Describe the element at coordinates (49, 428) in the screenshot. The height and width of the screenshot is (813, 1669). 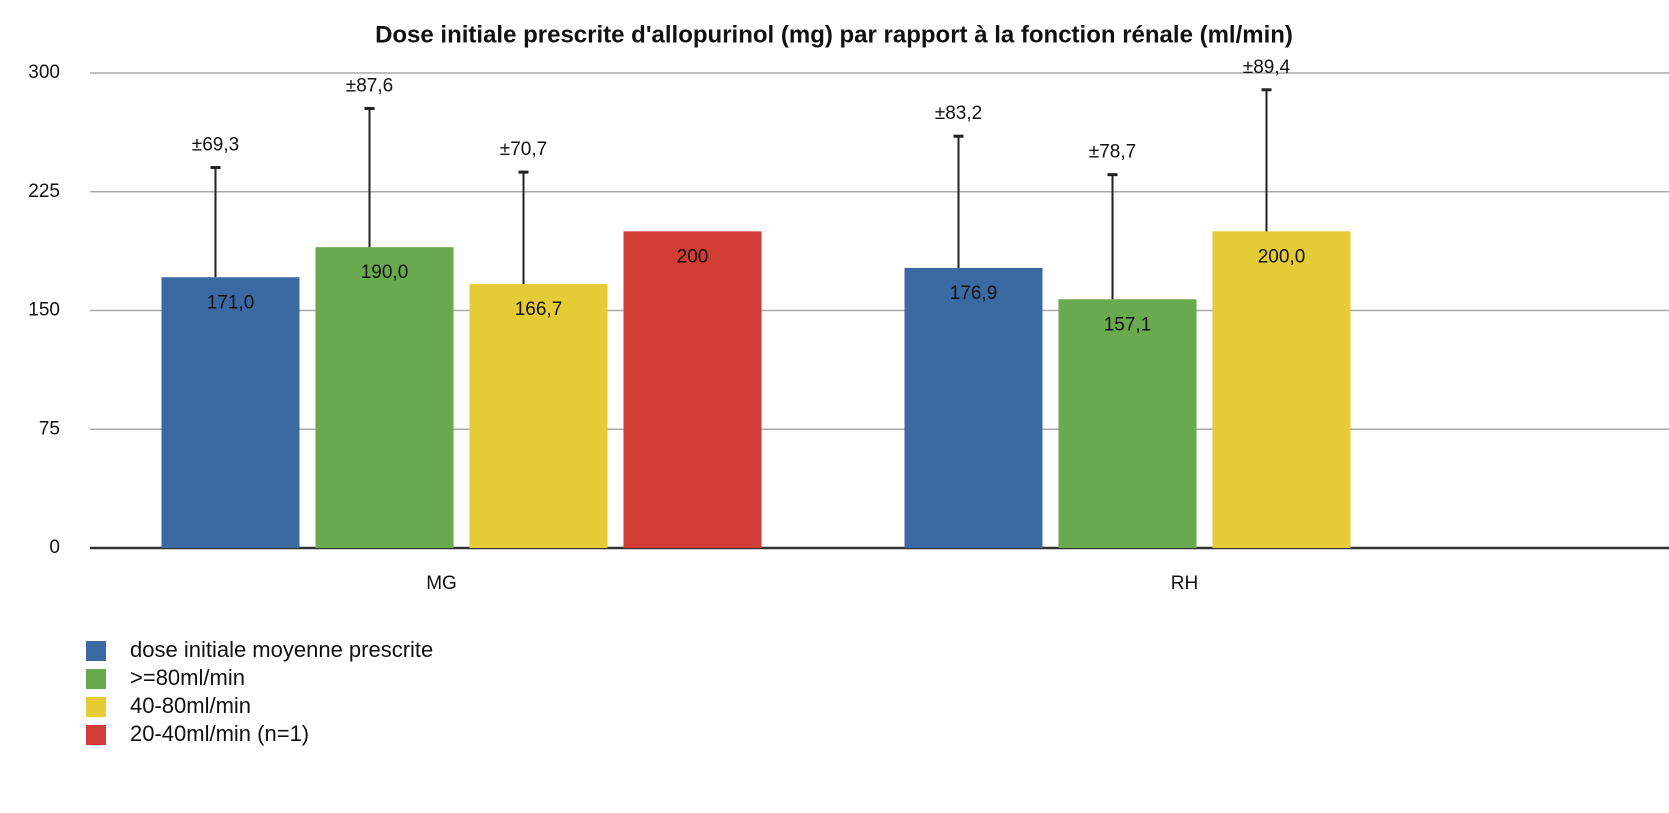
I see `y-tick-label: 75` at that location.